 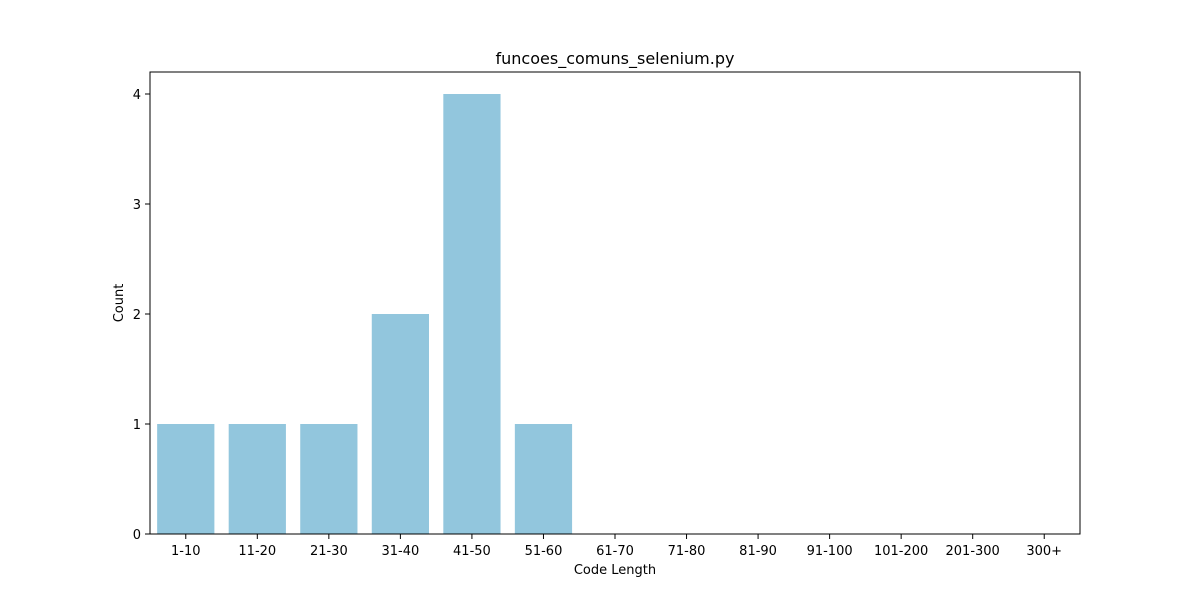 I want to click on y-tick-label: 0, so click(x=137, y=535).